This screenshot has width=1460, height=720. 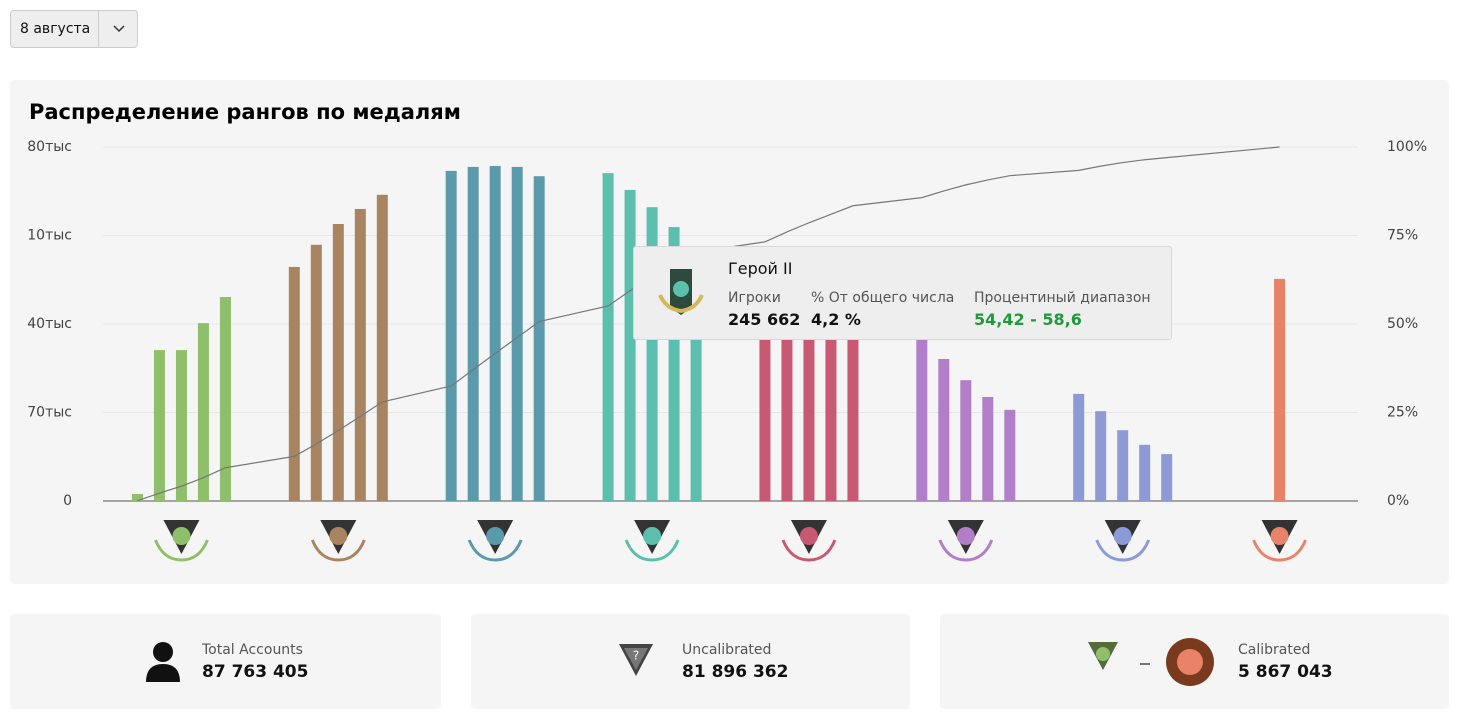 What do you see at coordinates (760, 268) in the screenshot?
I see `tooltip-title: Герой II` at bounding box center [760, 268].